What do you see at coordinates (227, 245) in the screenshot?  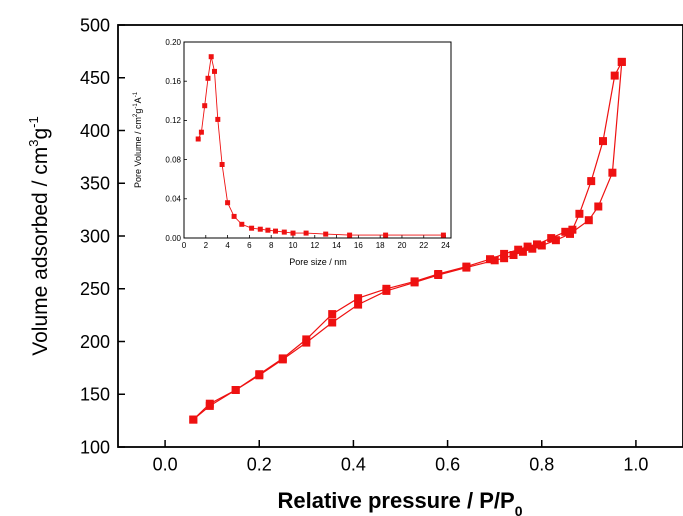 I see `inset-x-tick-label: 4` at bounding box center [227, 245].